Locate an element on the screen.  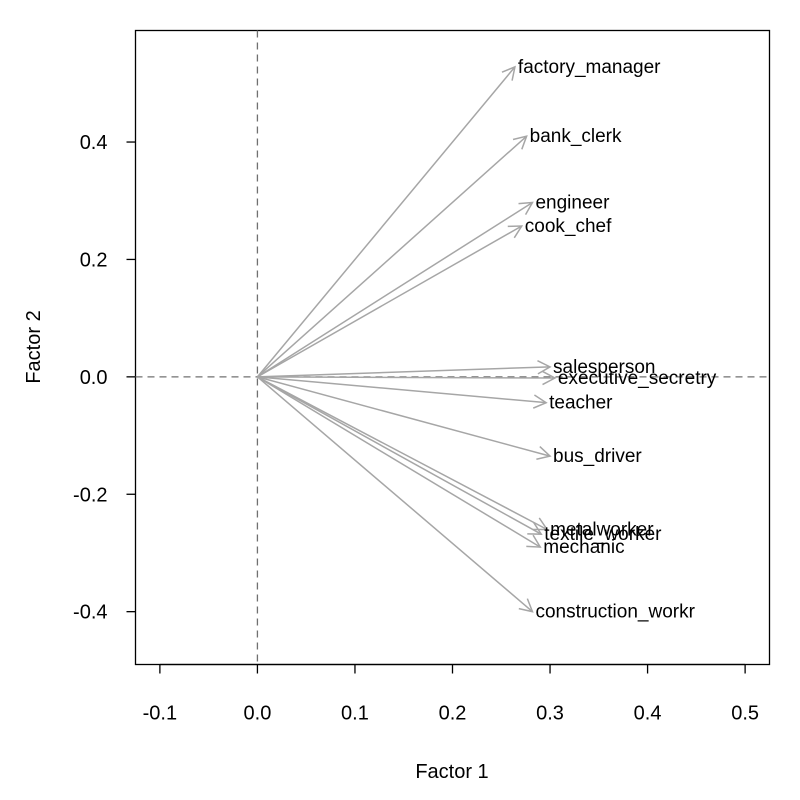
loading-vector-metalworker is located at coordinates (402, 453).